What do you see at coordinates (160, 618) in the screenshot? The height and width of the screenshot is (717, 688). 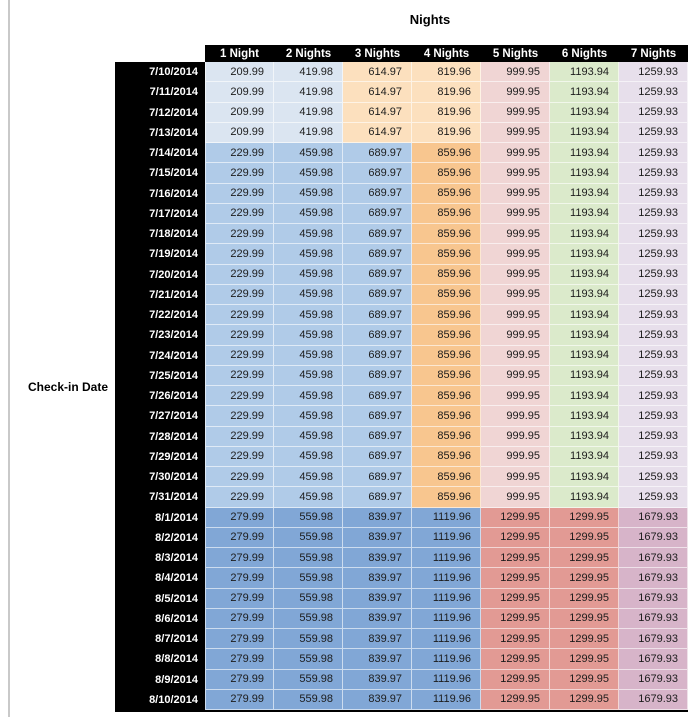 I see `checkin-date-cell: 8/6/2014` at bounding box center [160, 618].